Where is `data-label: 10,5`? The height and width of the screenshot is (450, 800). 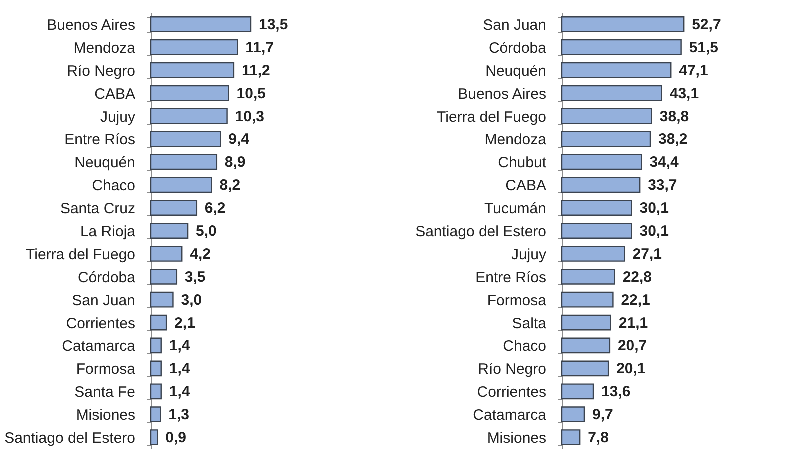
data-label: 10,5 is located at coordinates (251, 93).